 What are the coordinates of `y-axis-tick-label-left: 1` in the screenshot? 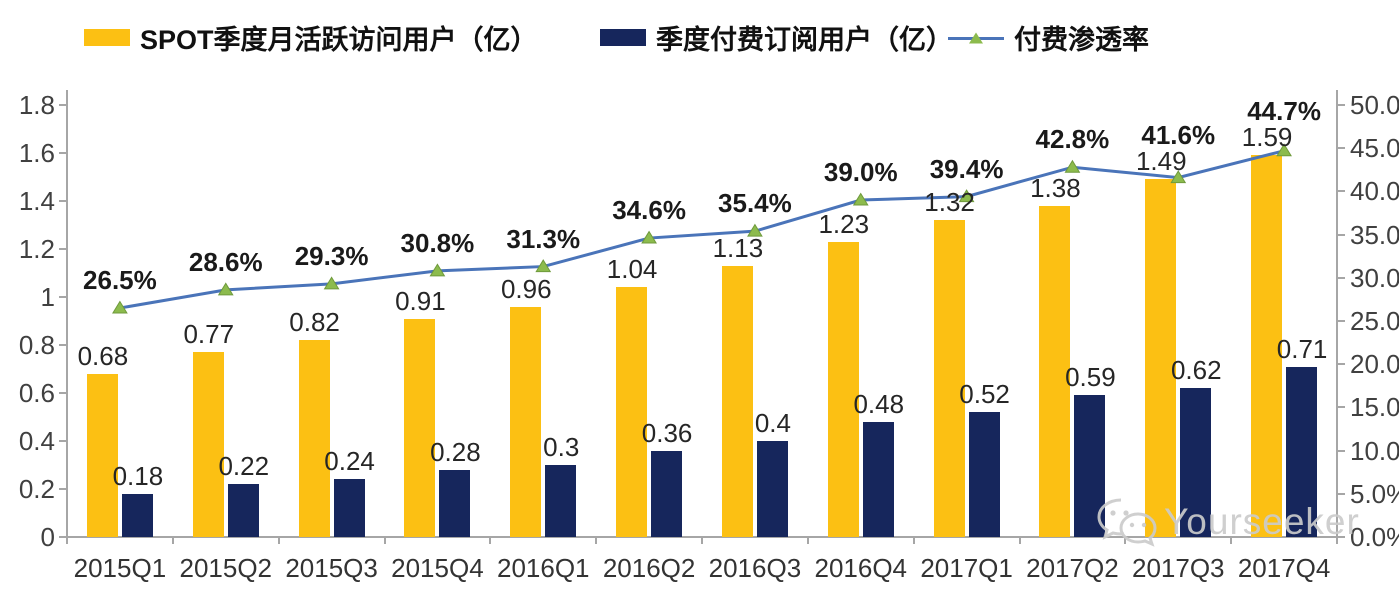 It's located at (47, 297).